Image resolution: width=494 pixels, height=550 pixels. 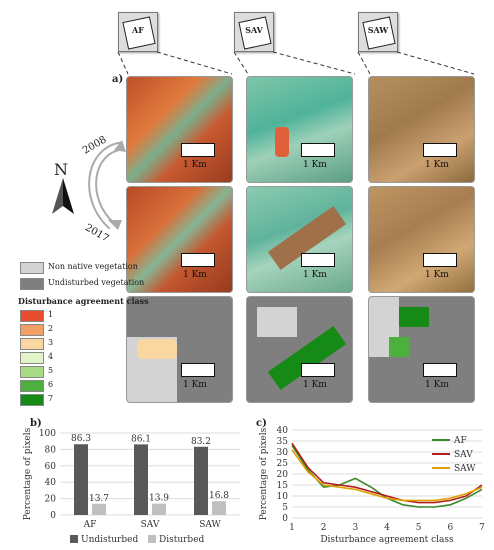 I want to click on legend-non-native-label: Non native vegetation, so click(x=93, y=266).